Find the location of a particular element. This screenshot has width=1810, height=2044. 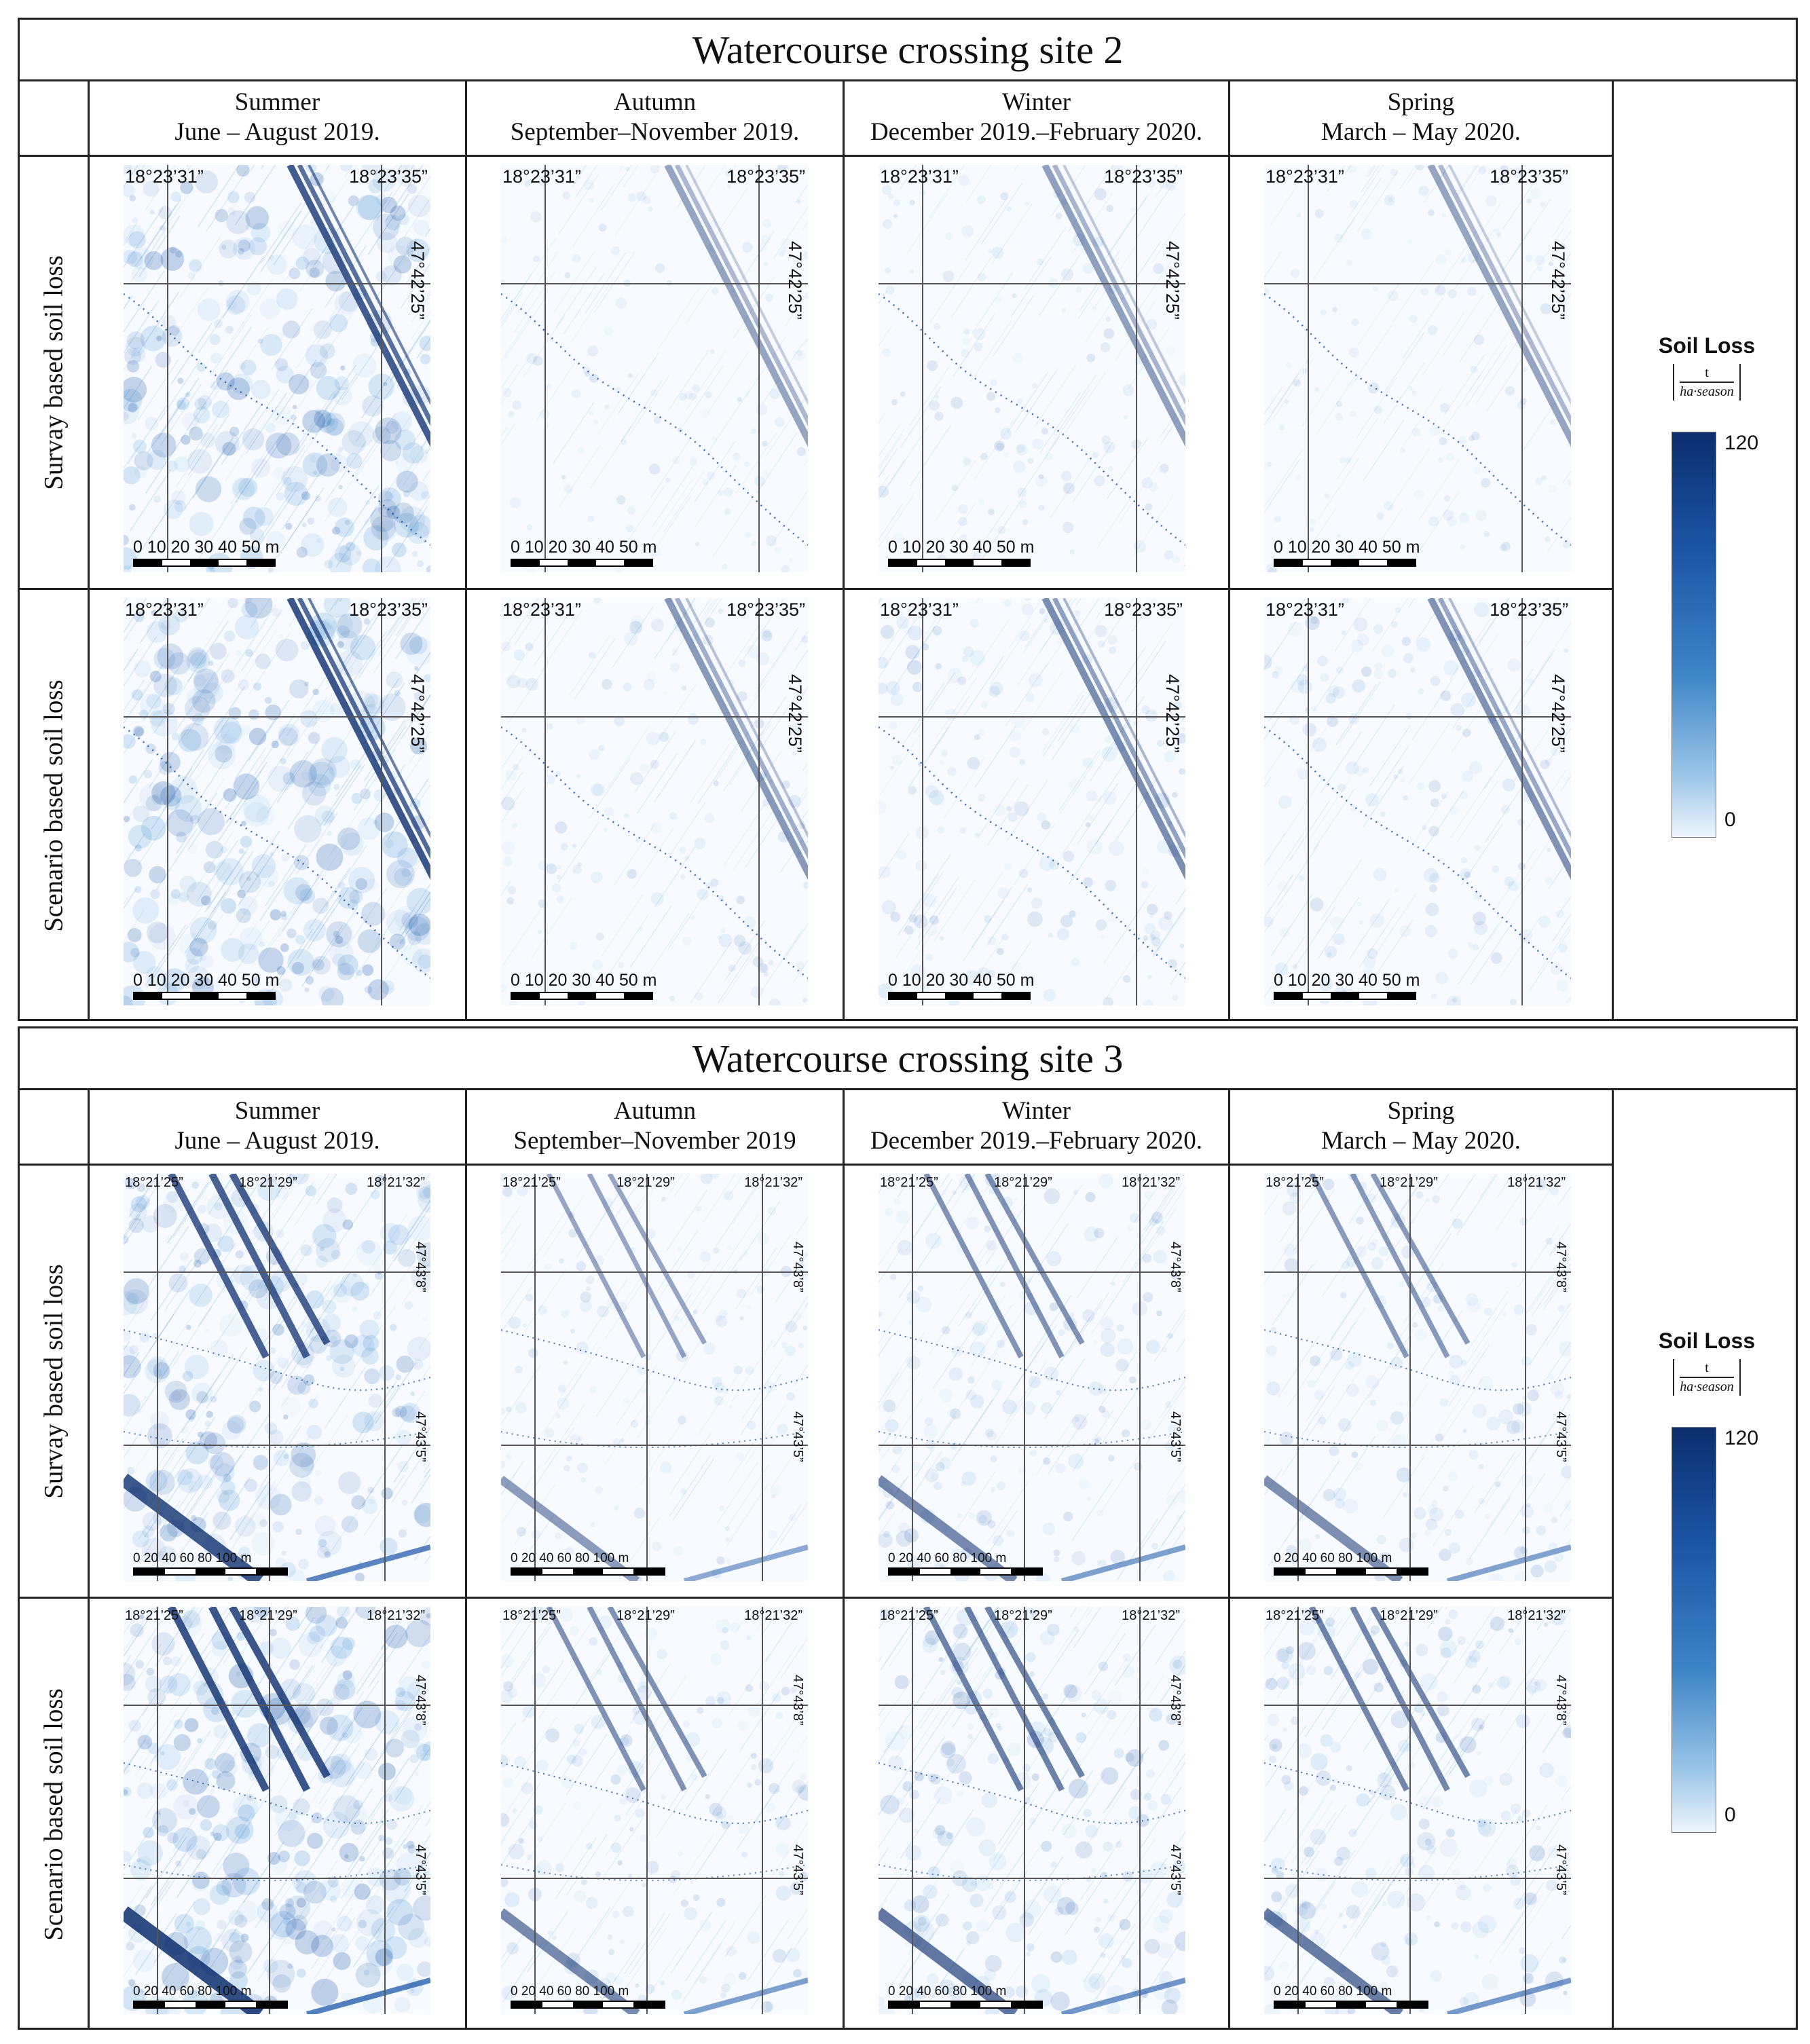

scale-bar: 0 20 40 60 80 100 m is located at coordinates (211, 1563).